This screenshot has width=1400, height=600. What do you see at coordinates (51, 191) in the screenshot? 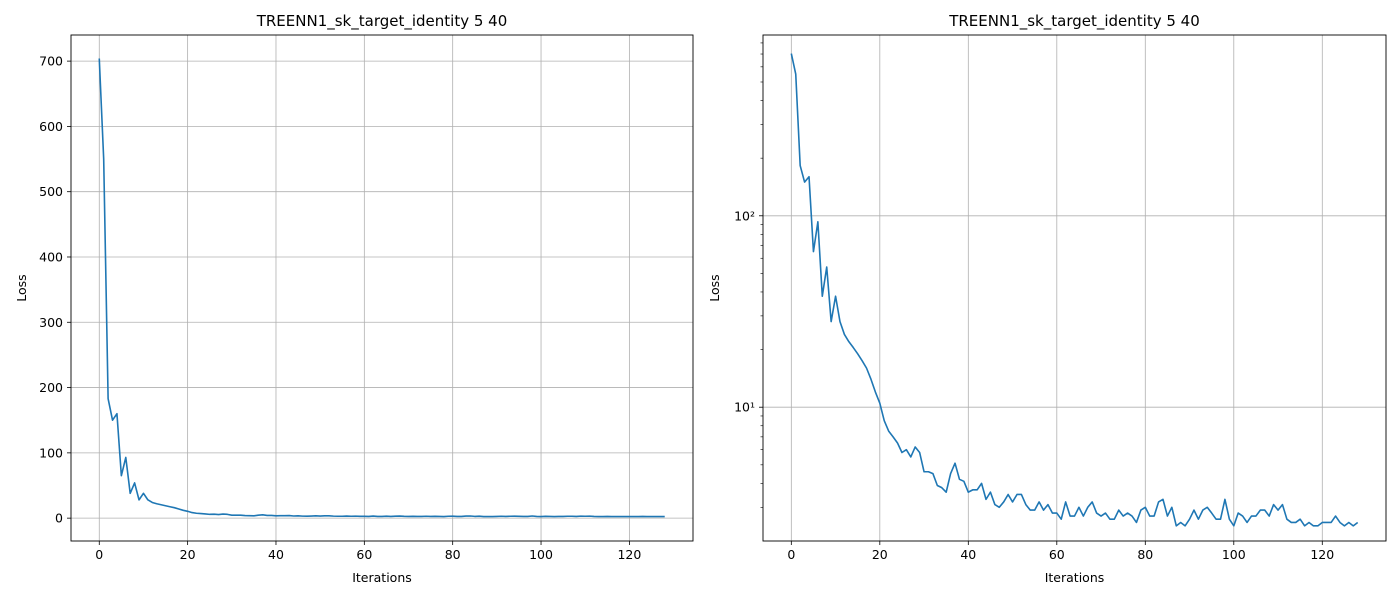
I see `y-tick-label: 500` at bounding box center [51, 191].